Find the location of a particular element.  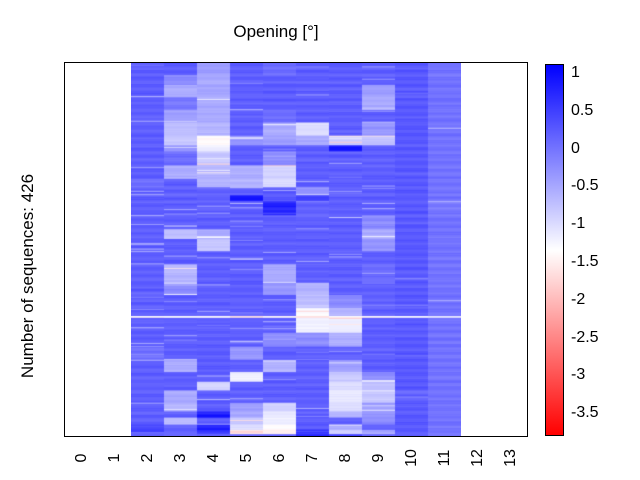

x-tick-label-5: 5 is located at coordinates (246, 458).